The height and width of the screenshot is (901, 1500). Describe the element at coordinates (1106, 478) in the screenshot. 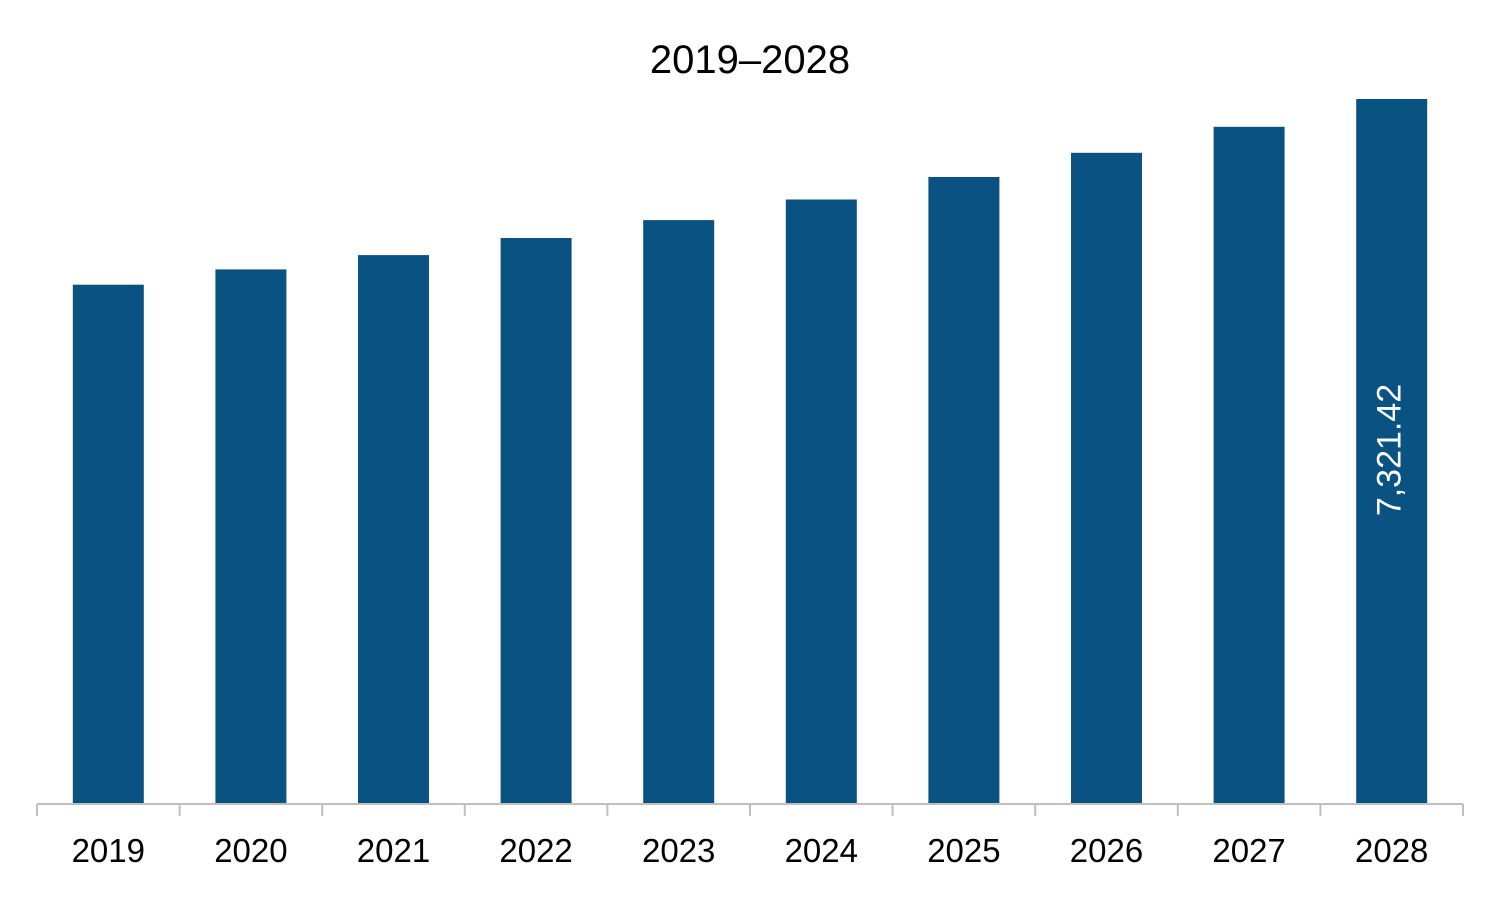

I see `bar-2026` at that location.